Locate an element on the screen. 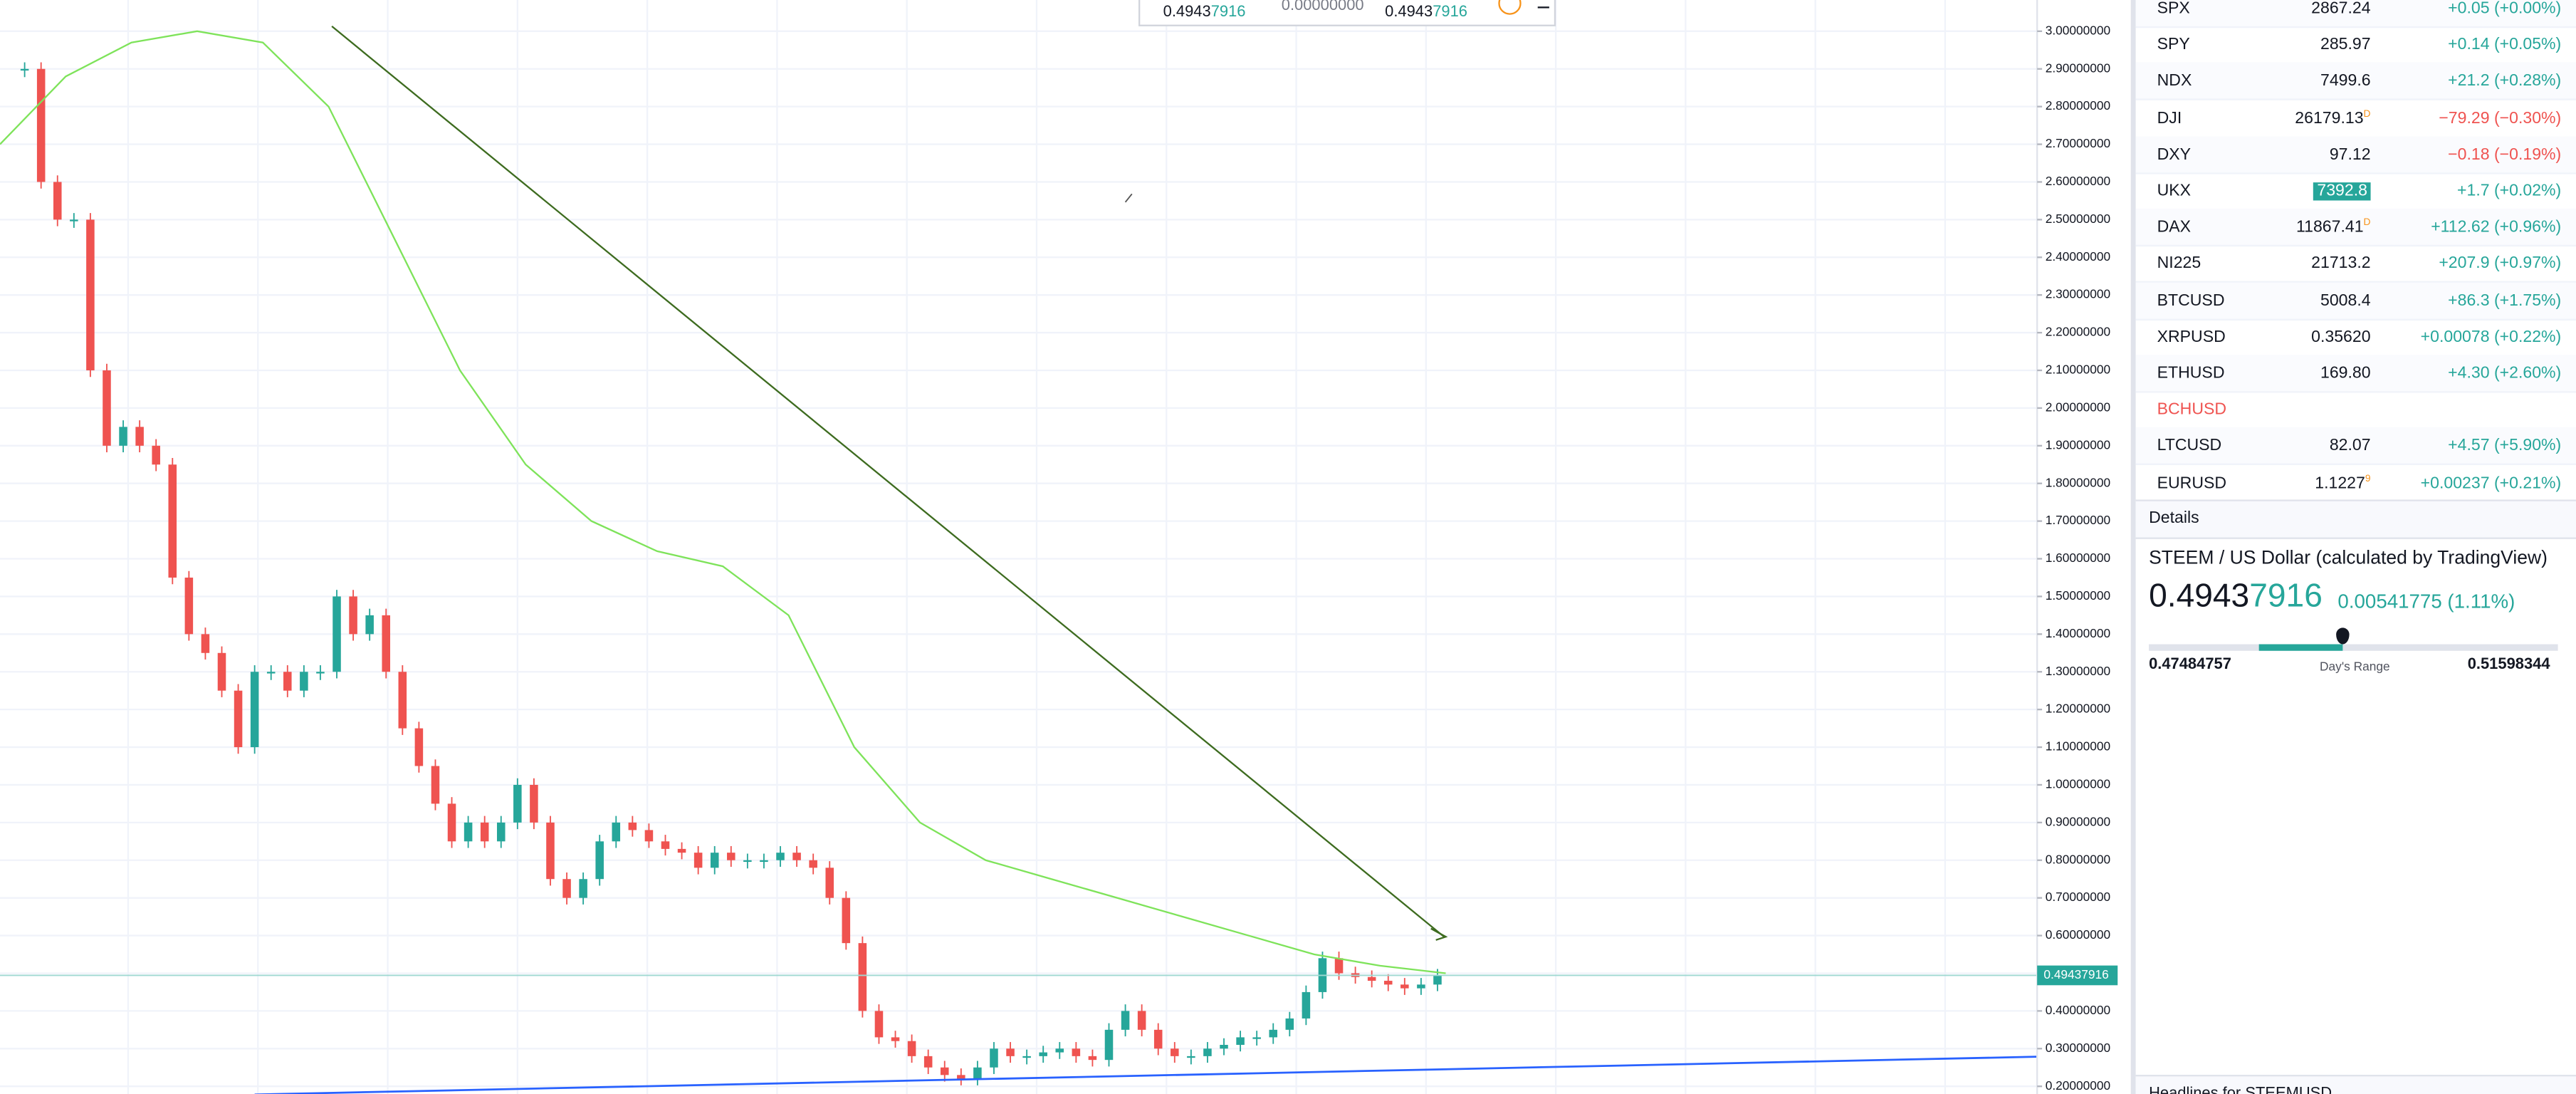  watchlist-row: EURUSD 1.12279 +0.00237 (+0.21%) is located at coordinates (2355, 483).